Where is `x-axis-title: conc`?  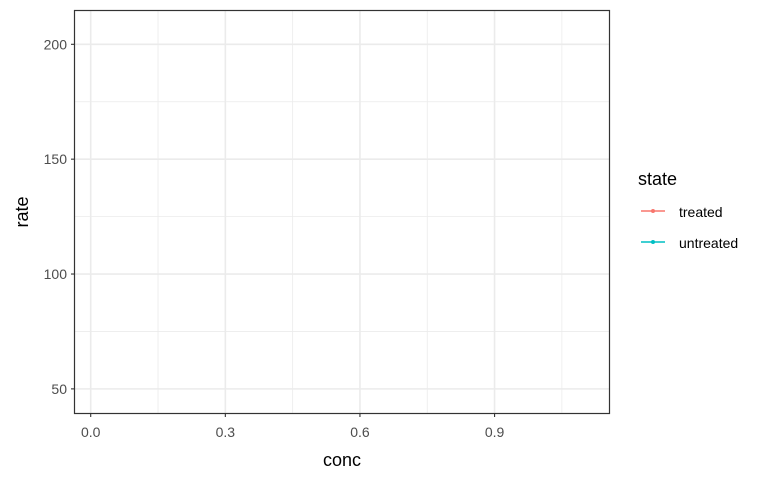 x-axis-title: conc is located at coordinates (342, 460).